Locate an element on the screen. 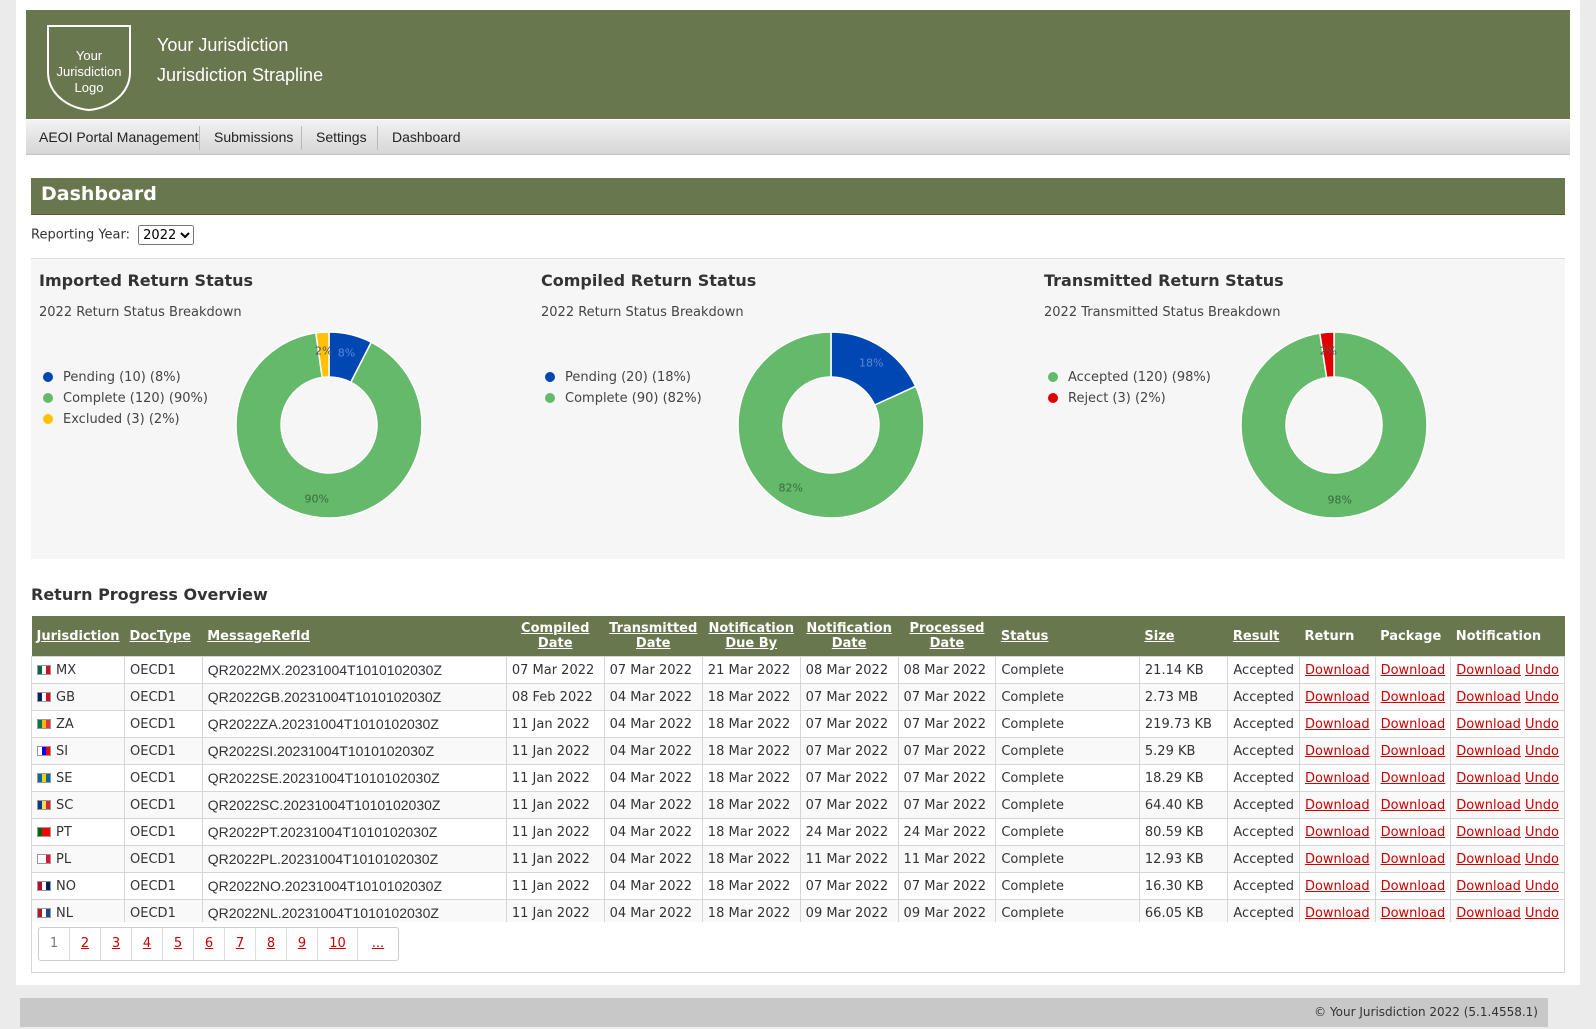 The image size is (1596, 1029). legend-item-pending: Pending (10) (8%) is located at coordinates (125, 377).